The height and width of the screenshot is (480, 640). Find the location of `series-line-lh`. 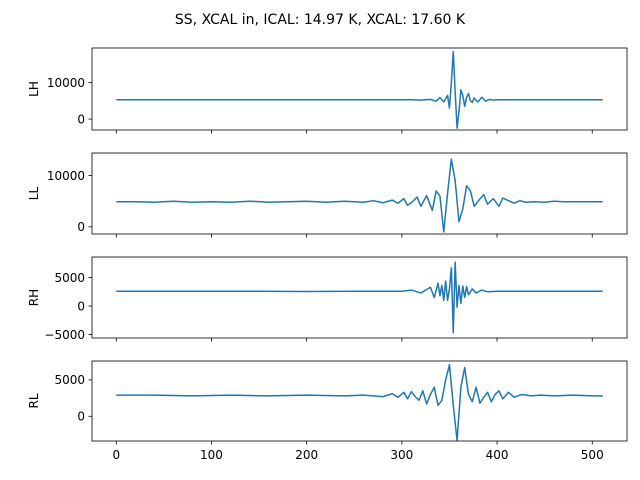

series-line-lh is located at coordinates (359, 89).